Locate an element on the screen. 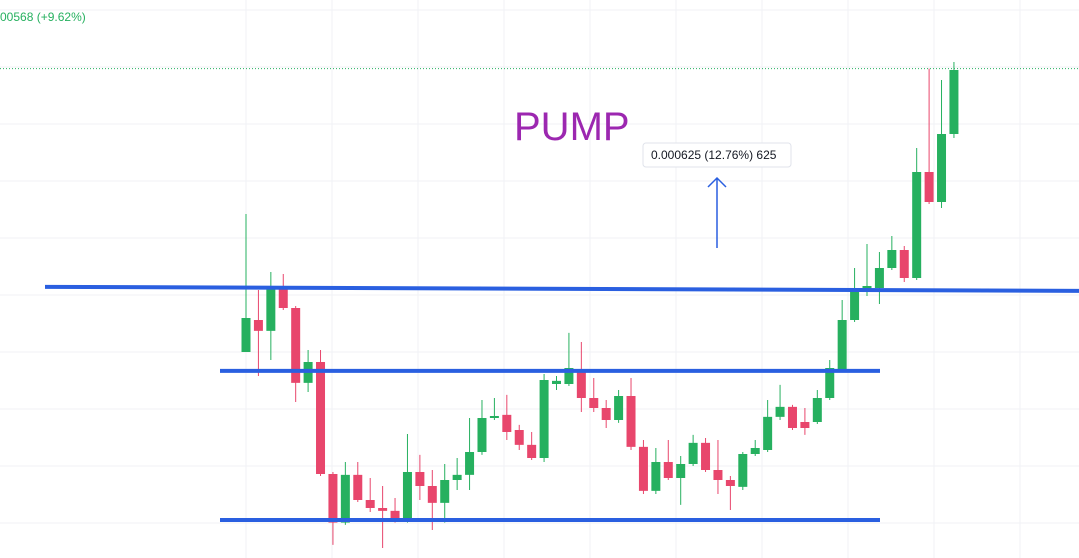 Image resolution: width=1079 pixels, height=558 pixels. level-line is located at coordinates (561, 288).